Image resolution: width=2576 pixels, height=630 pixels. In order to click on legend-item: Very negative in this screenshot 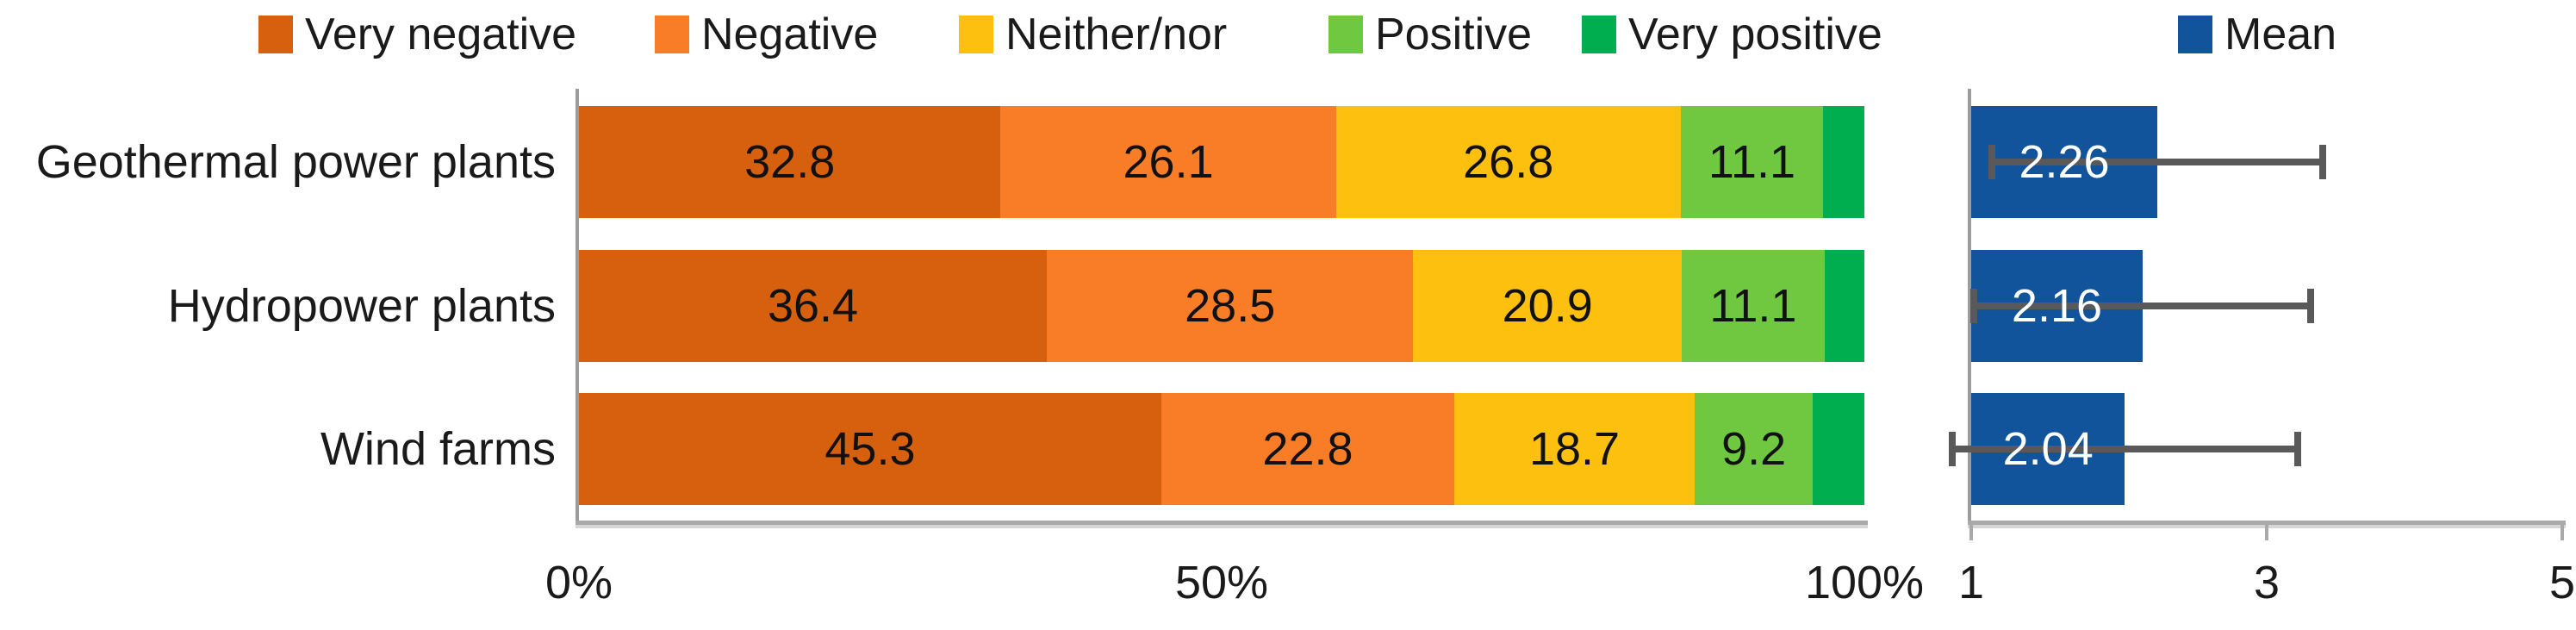, I will do `click(417, 35)`.